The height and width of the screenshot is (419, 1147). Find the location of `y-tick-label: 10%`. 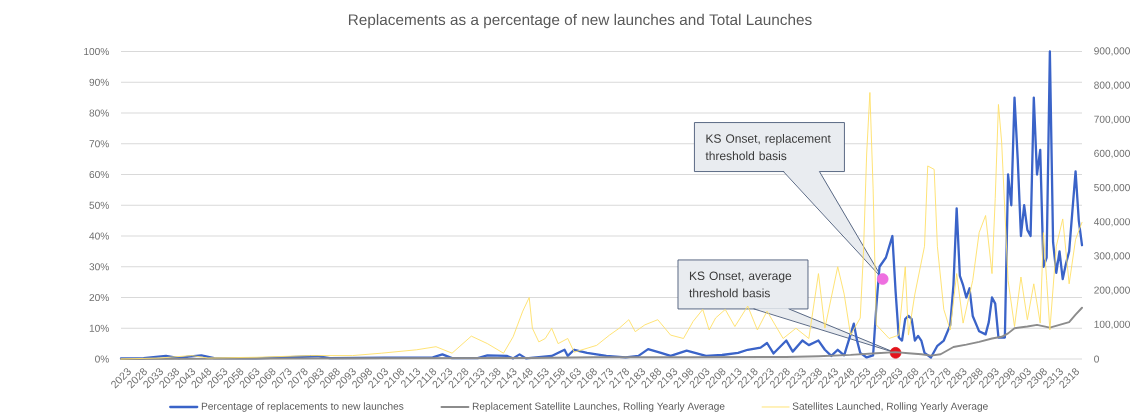

y-tick-label: 10% is located at coordinates (99, 328).